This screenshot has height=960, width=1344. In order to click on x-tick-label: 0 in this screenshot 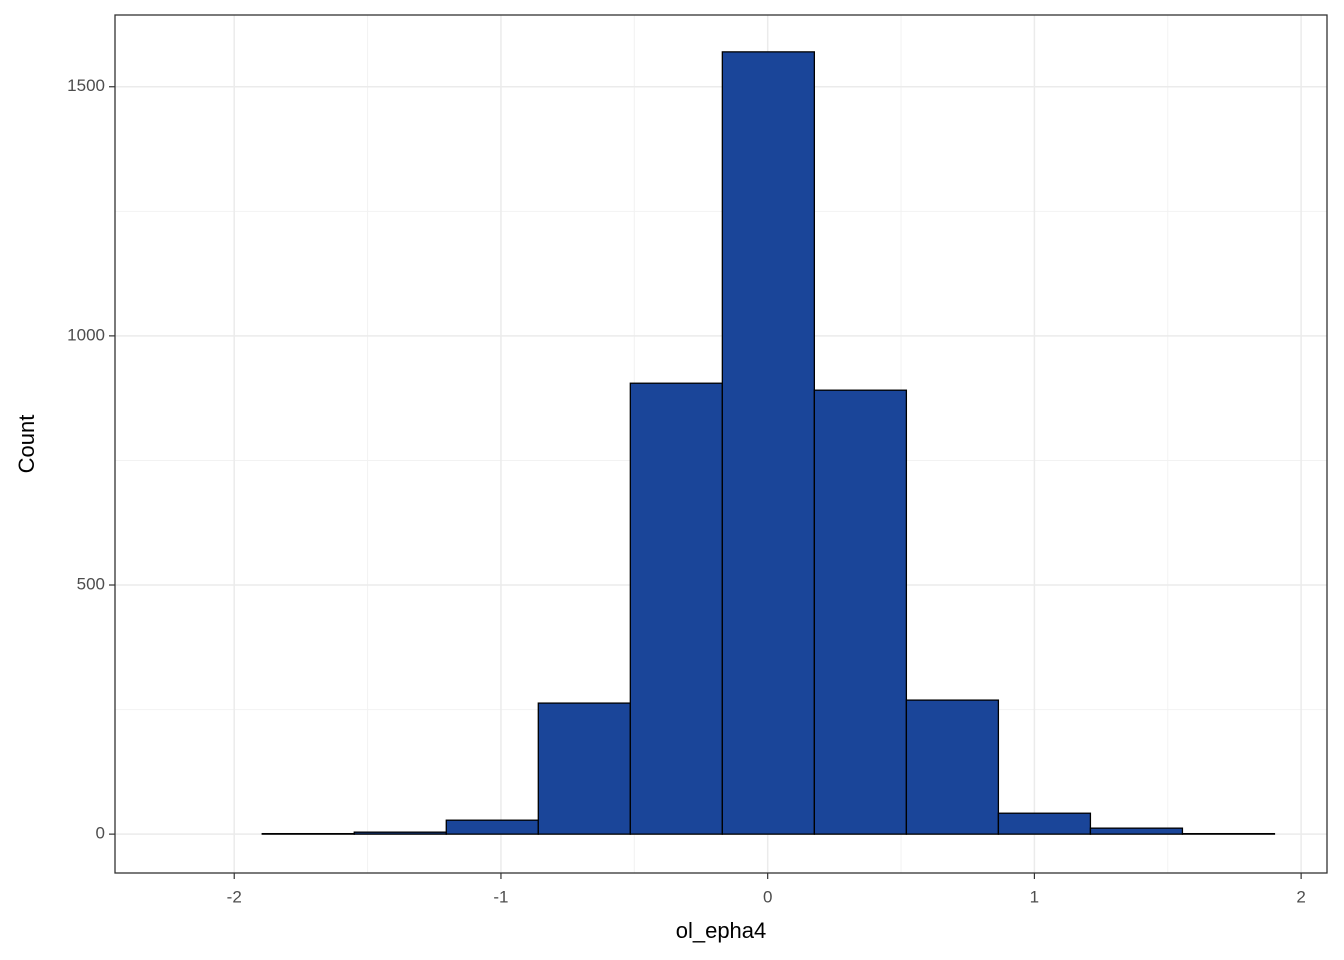, I will do `click(767, 896)`.